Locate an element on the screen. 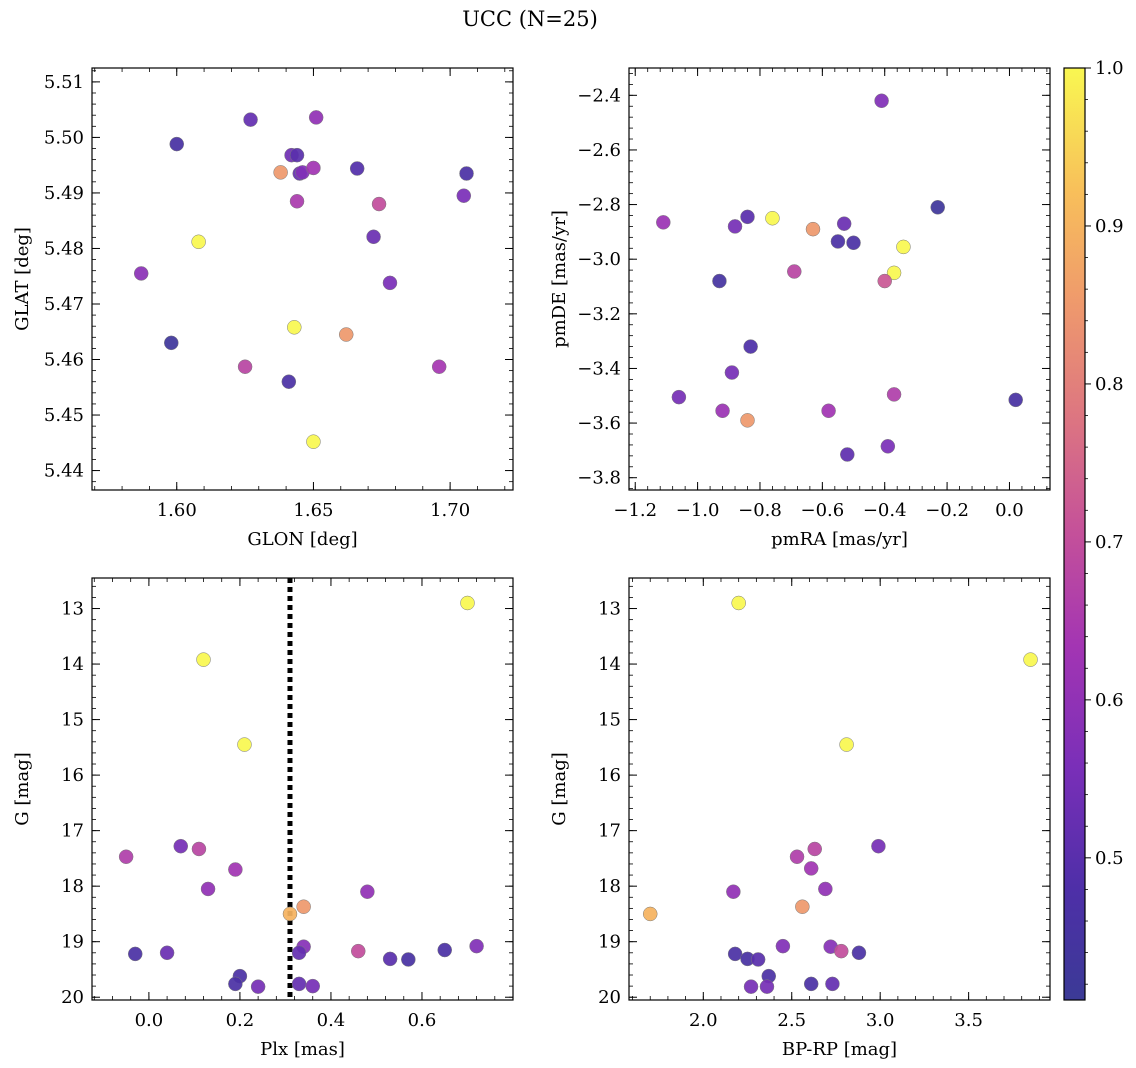 The height and width of the screenshot is (1068, 1136). y-tick-label: 5.49 is located at coordinates (64, 193).